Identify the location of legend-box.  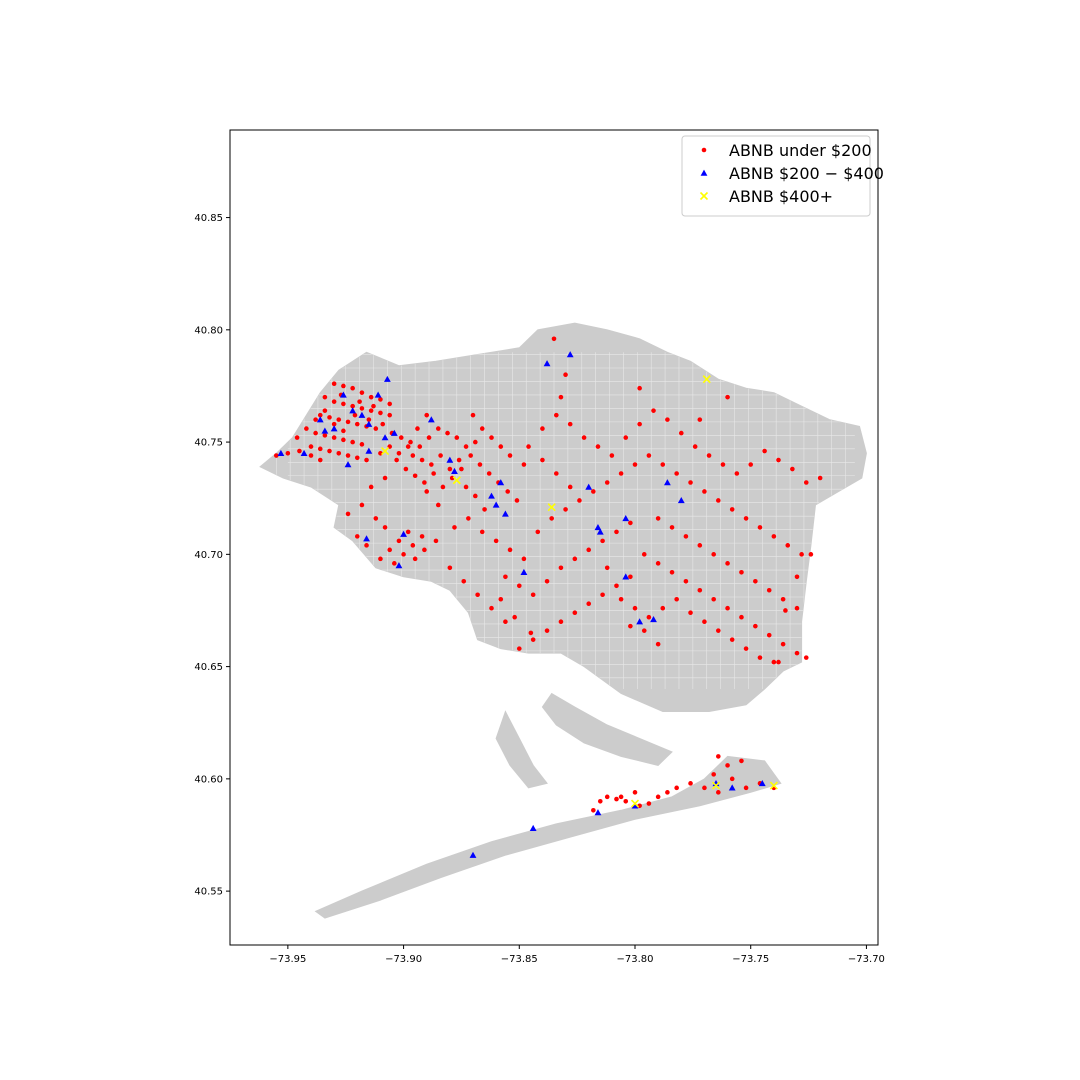
(776, 176).